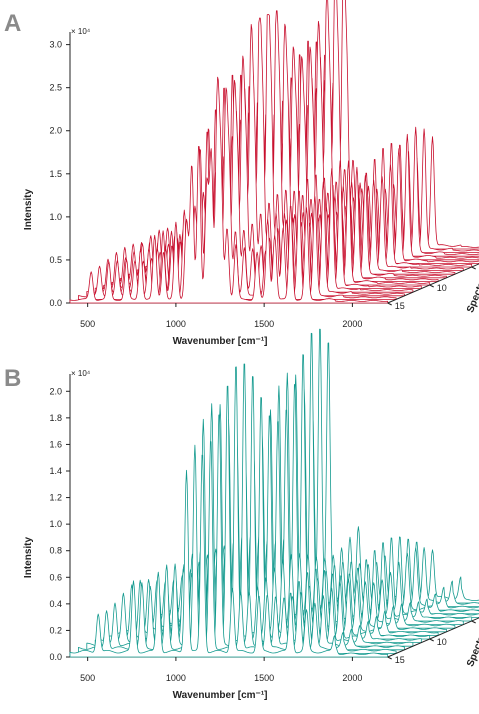 This screenshot has height=714, width=479. I want to click on y-tick-label: 3.0, so click(55, 45).